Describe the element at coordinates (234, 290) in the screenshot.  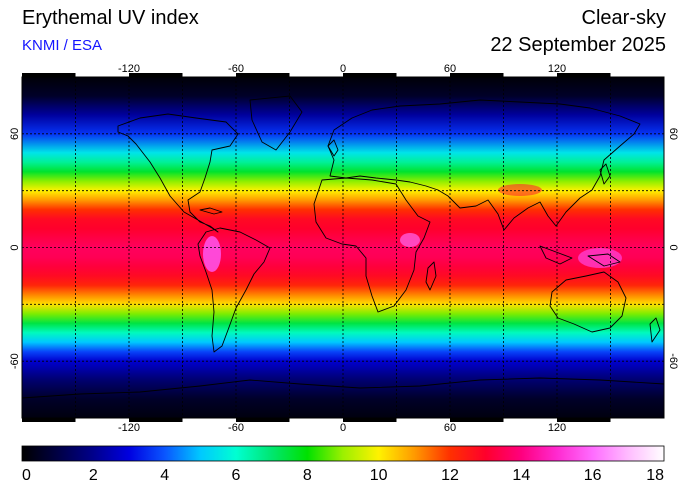
I see `coast-south-america` at that location.